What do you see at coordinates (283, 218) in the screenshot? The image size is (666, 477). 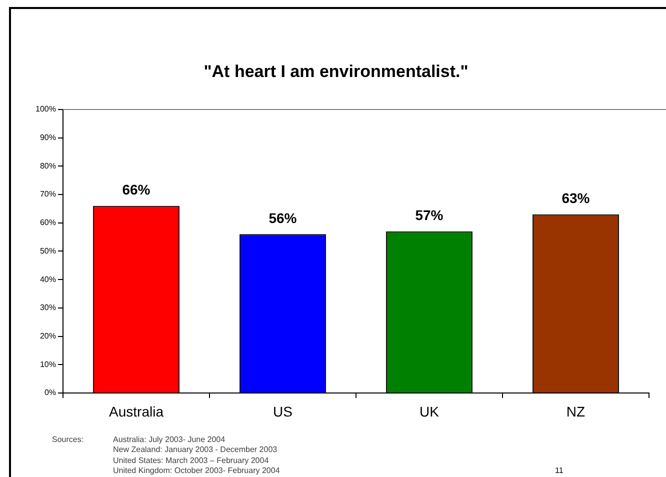 I see `data-label: 56%` at bounding box center [283, 218].